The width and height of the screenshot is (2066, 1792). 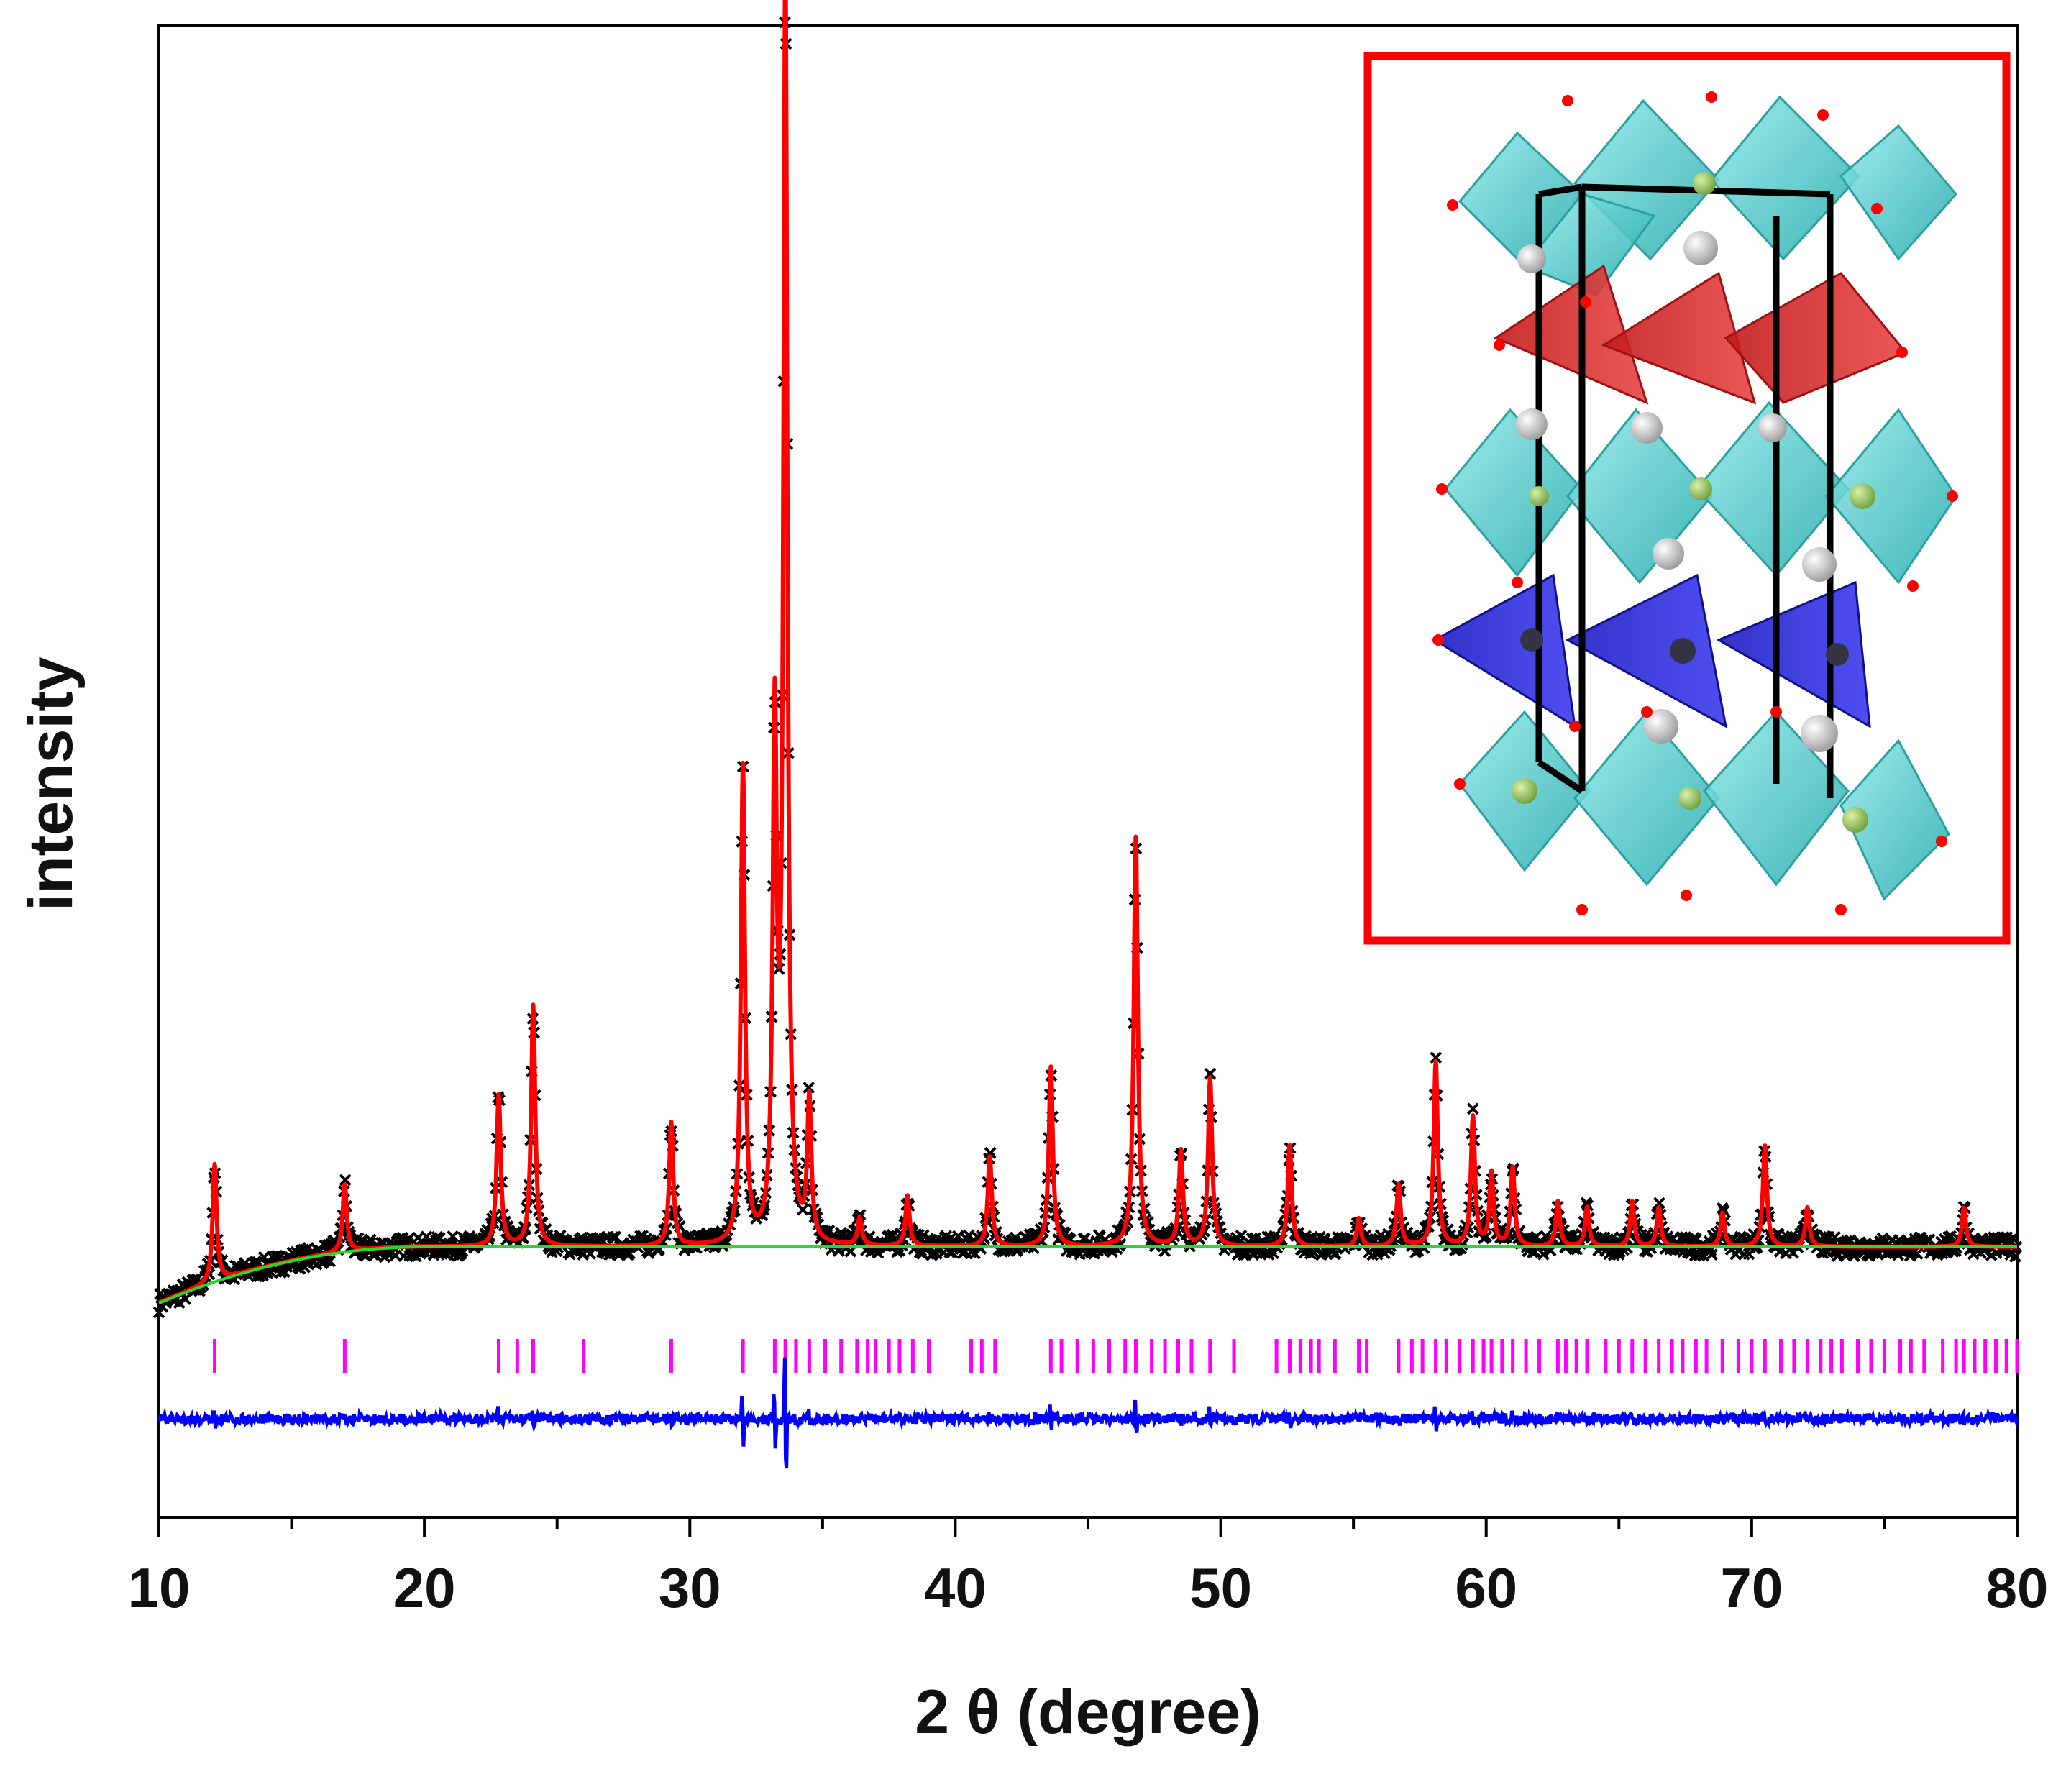 I want to click on x-tick-label: 50, so click(x=1221, y=1587).